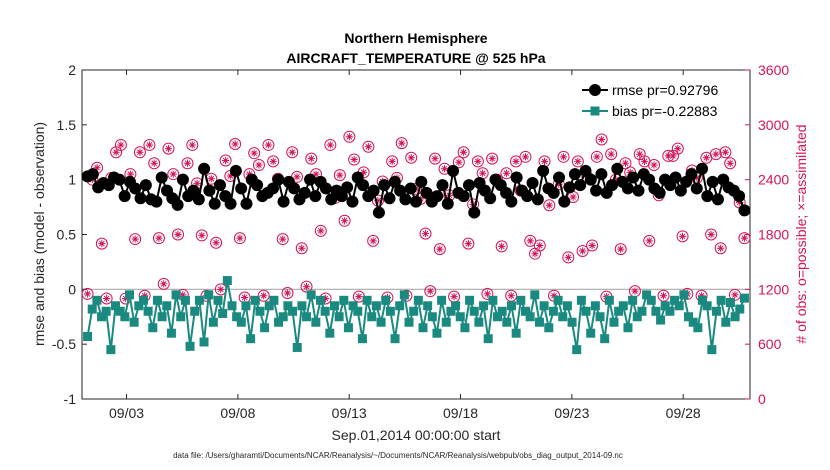 Image resolution: width=830 pixels, height=470 pixels. I want to click on chart-title: Northern Hemisphere, so click(415, 38).